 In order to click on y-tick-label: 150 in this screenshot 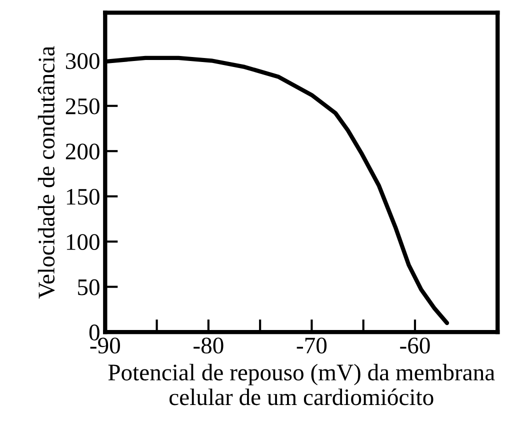, I will do `click(83, 196)`.